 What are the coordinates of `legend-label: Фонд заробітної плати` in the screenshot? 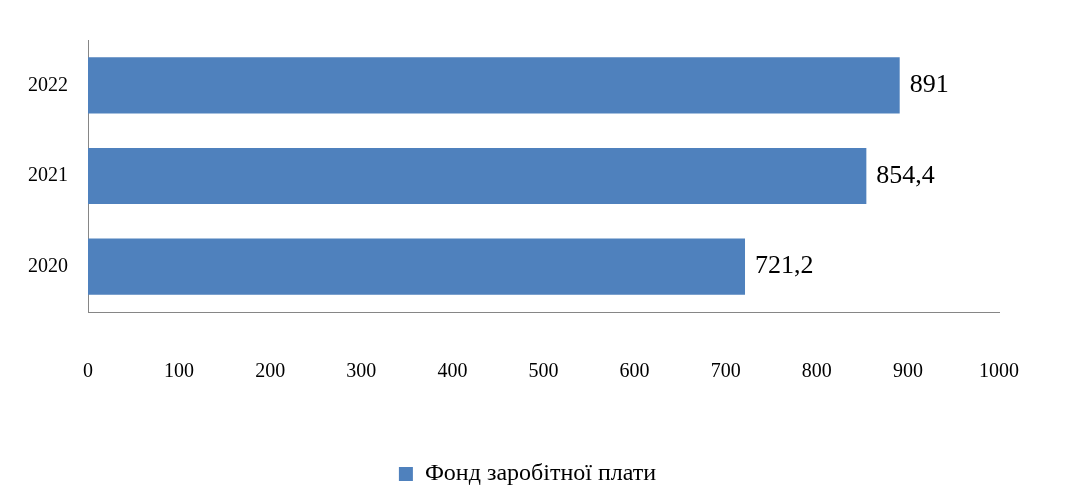 It's located at (540, 472).